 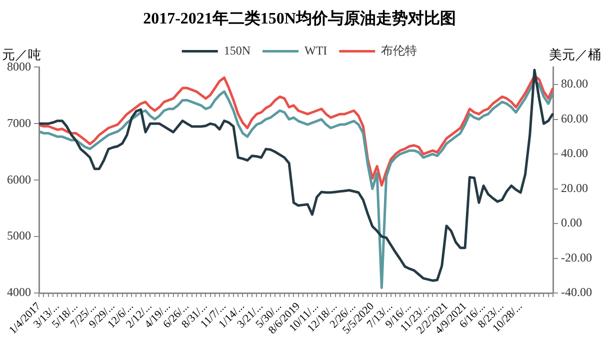 I want to click on legend-label: 150N, so click(x=237, y=50).